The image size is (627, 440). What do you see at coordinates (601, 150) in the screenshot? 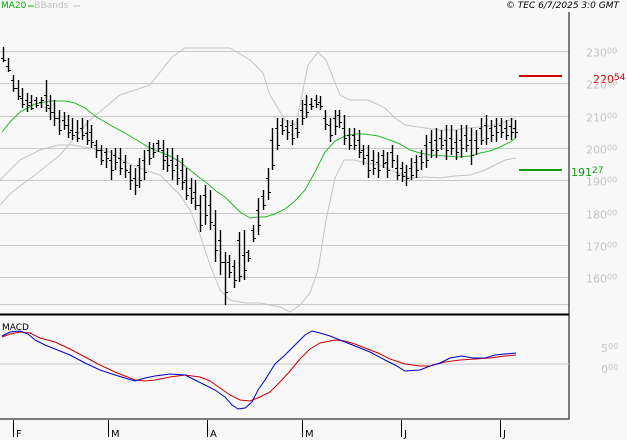
I see `y-tick-label: 20000` at bounding box center [601, 150].